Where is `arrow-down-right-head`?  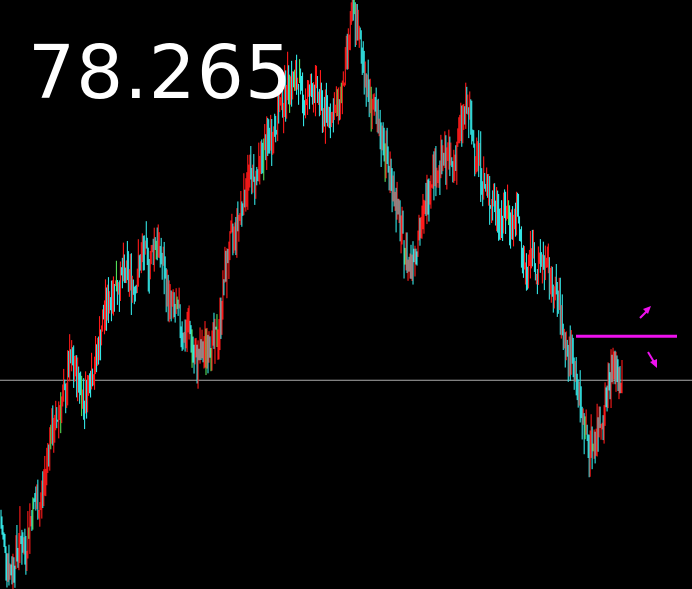 arrow-down-right-head is located at coordinates (653, 363).